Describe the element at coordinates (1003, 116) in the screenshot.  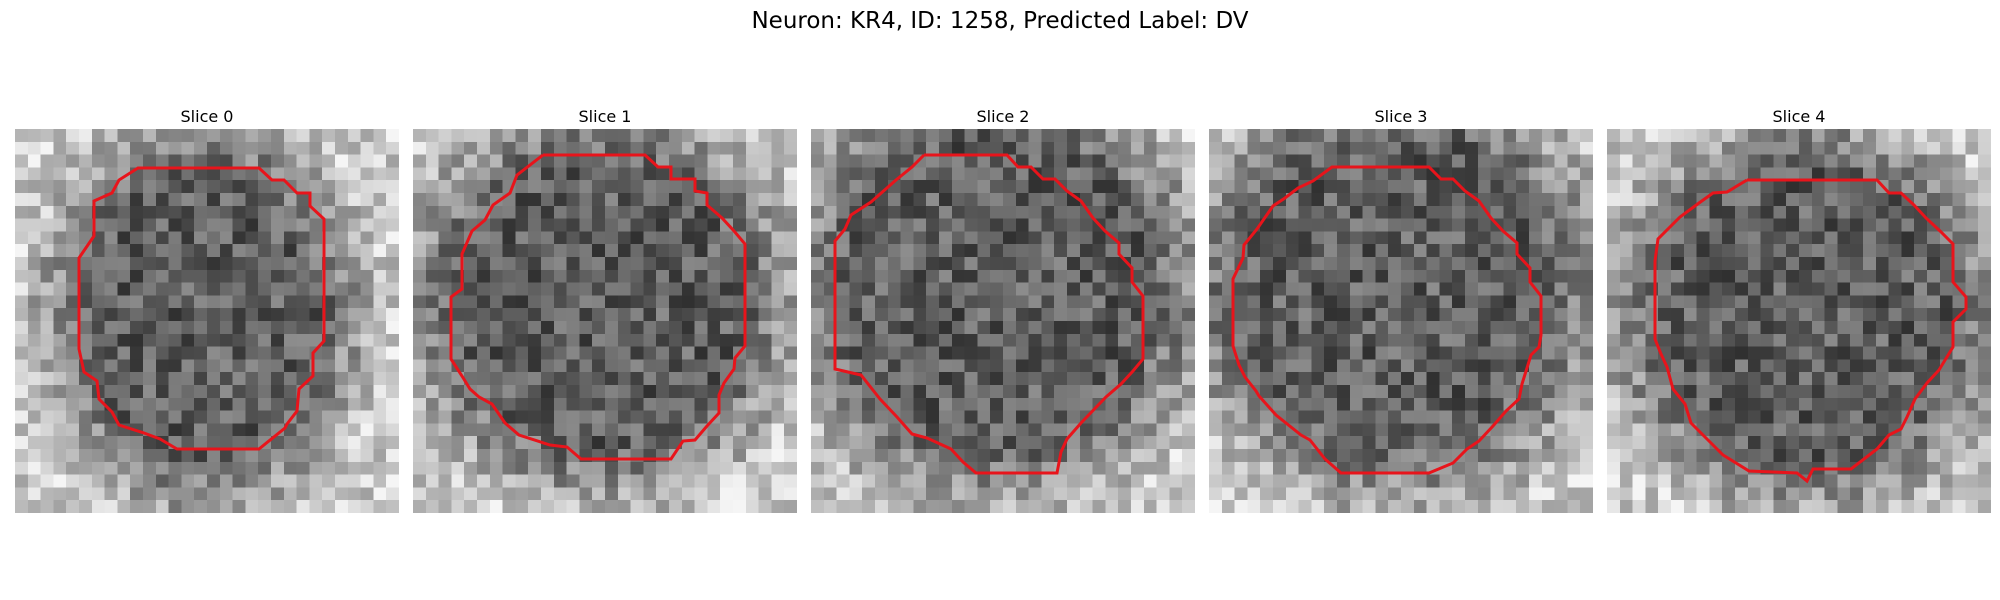
I see `slice-title: Slice 2` at that location.